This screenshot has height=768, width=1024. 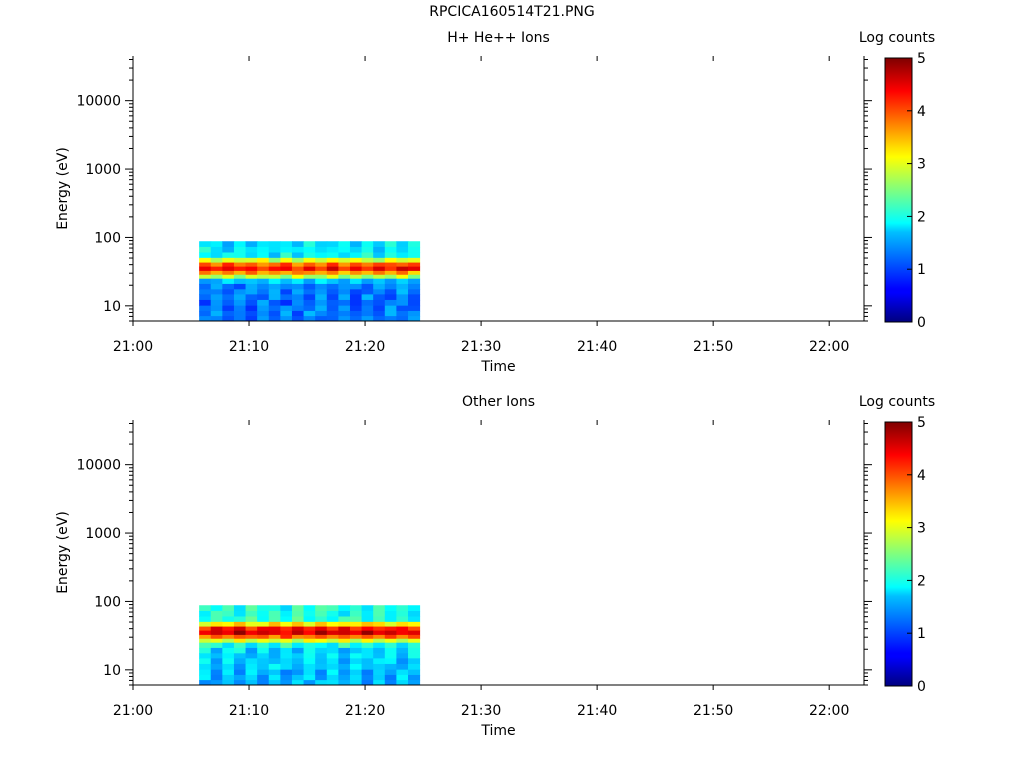 I want to click on colorbar, so click(x=898, y=554).